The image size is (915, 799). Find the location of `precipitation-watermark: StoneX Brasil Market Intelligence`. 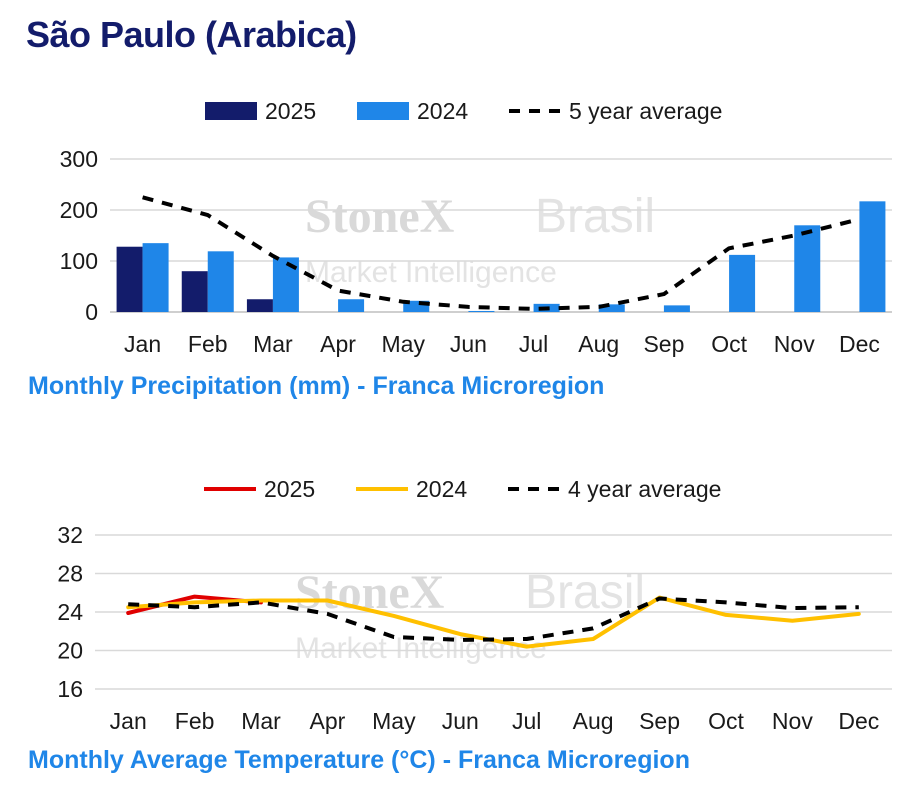

precipitation-watermark: StoneX Brasil Market Intelligence is located at coordinates (480, 239).